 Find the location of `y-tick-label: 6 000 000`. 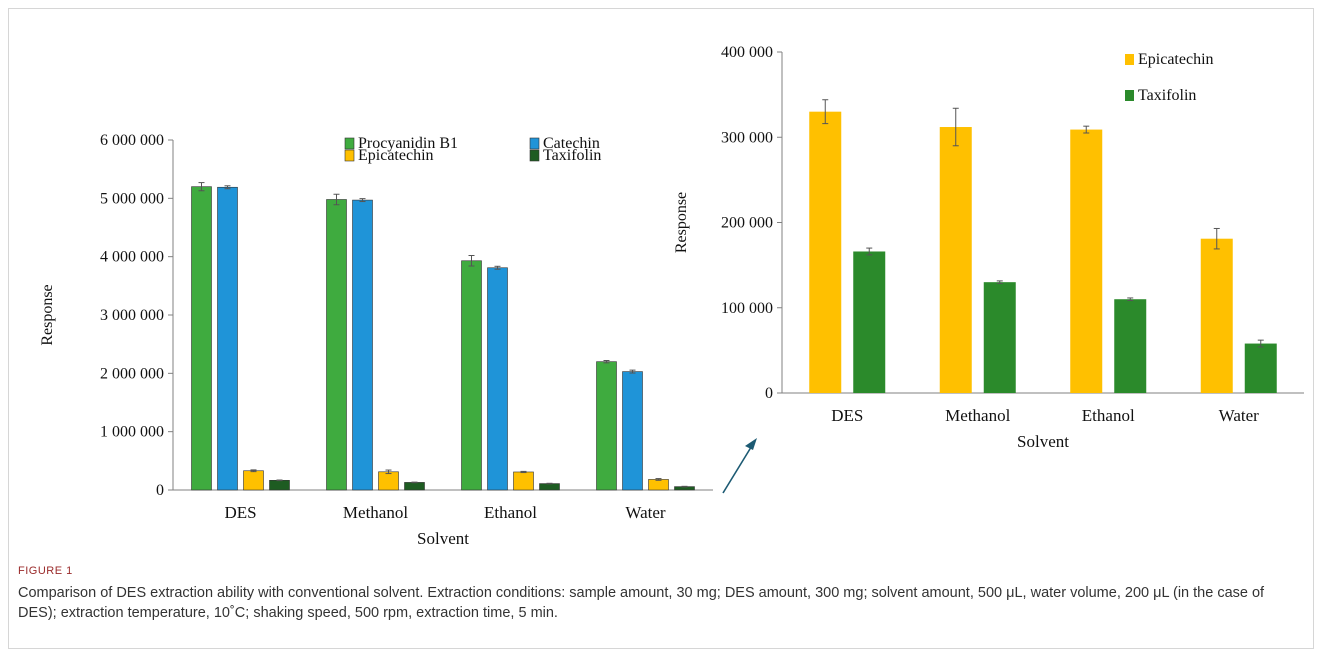

y-tick-label: 6 000 000 is located at coordinates (132, 140).